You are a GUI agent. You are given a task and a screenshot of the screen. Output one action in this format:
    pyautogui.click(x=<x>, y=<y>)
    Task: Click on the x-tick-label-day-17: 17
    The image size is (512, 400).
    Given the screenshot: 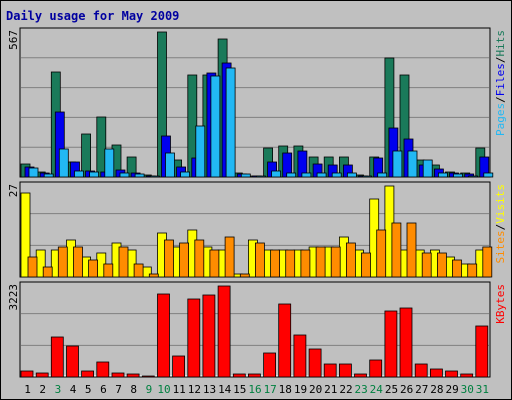 What is the action you would take?
    pyautogui.click(x=270, y=389)
    